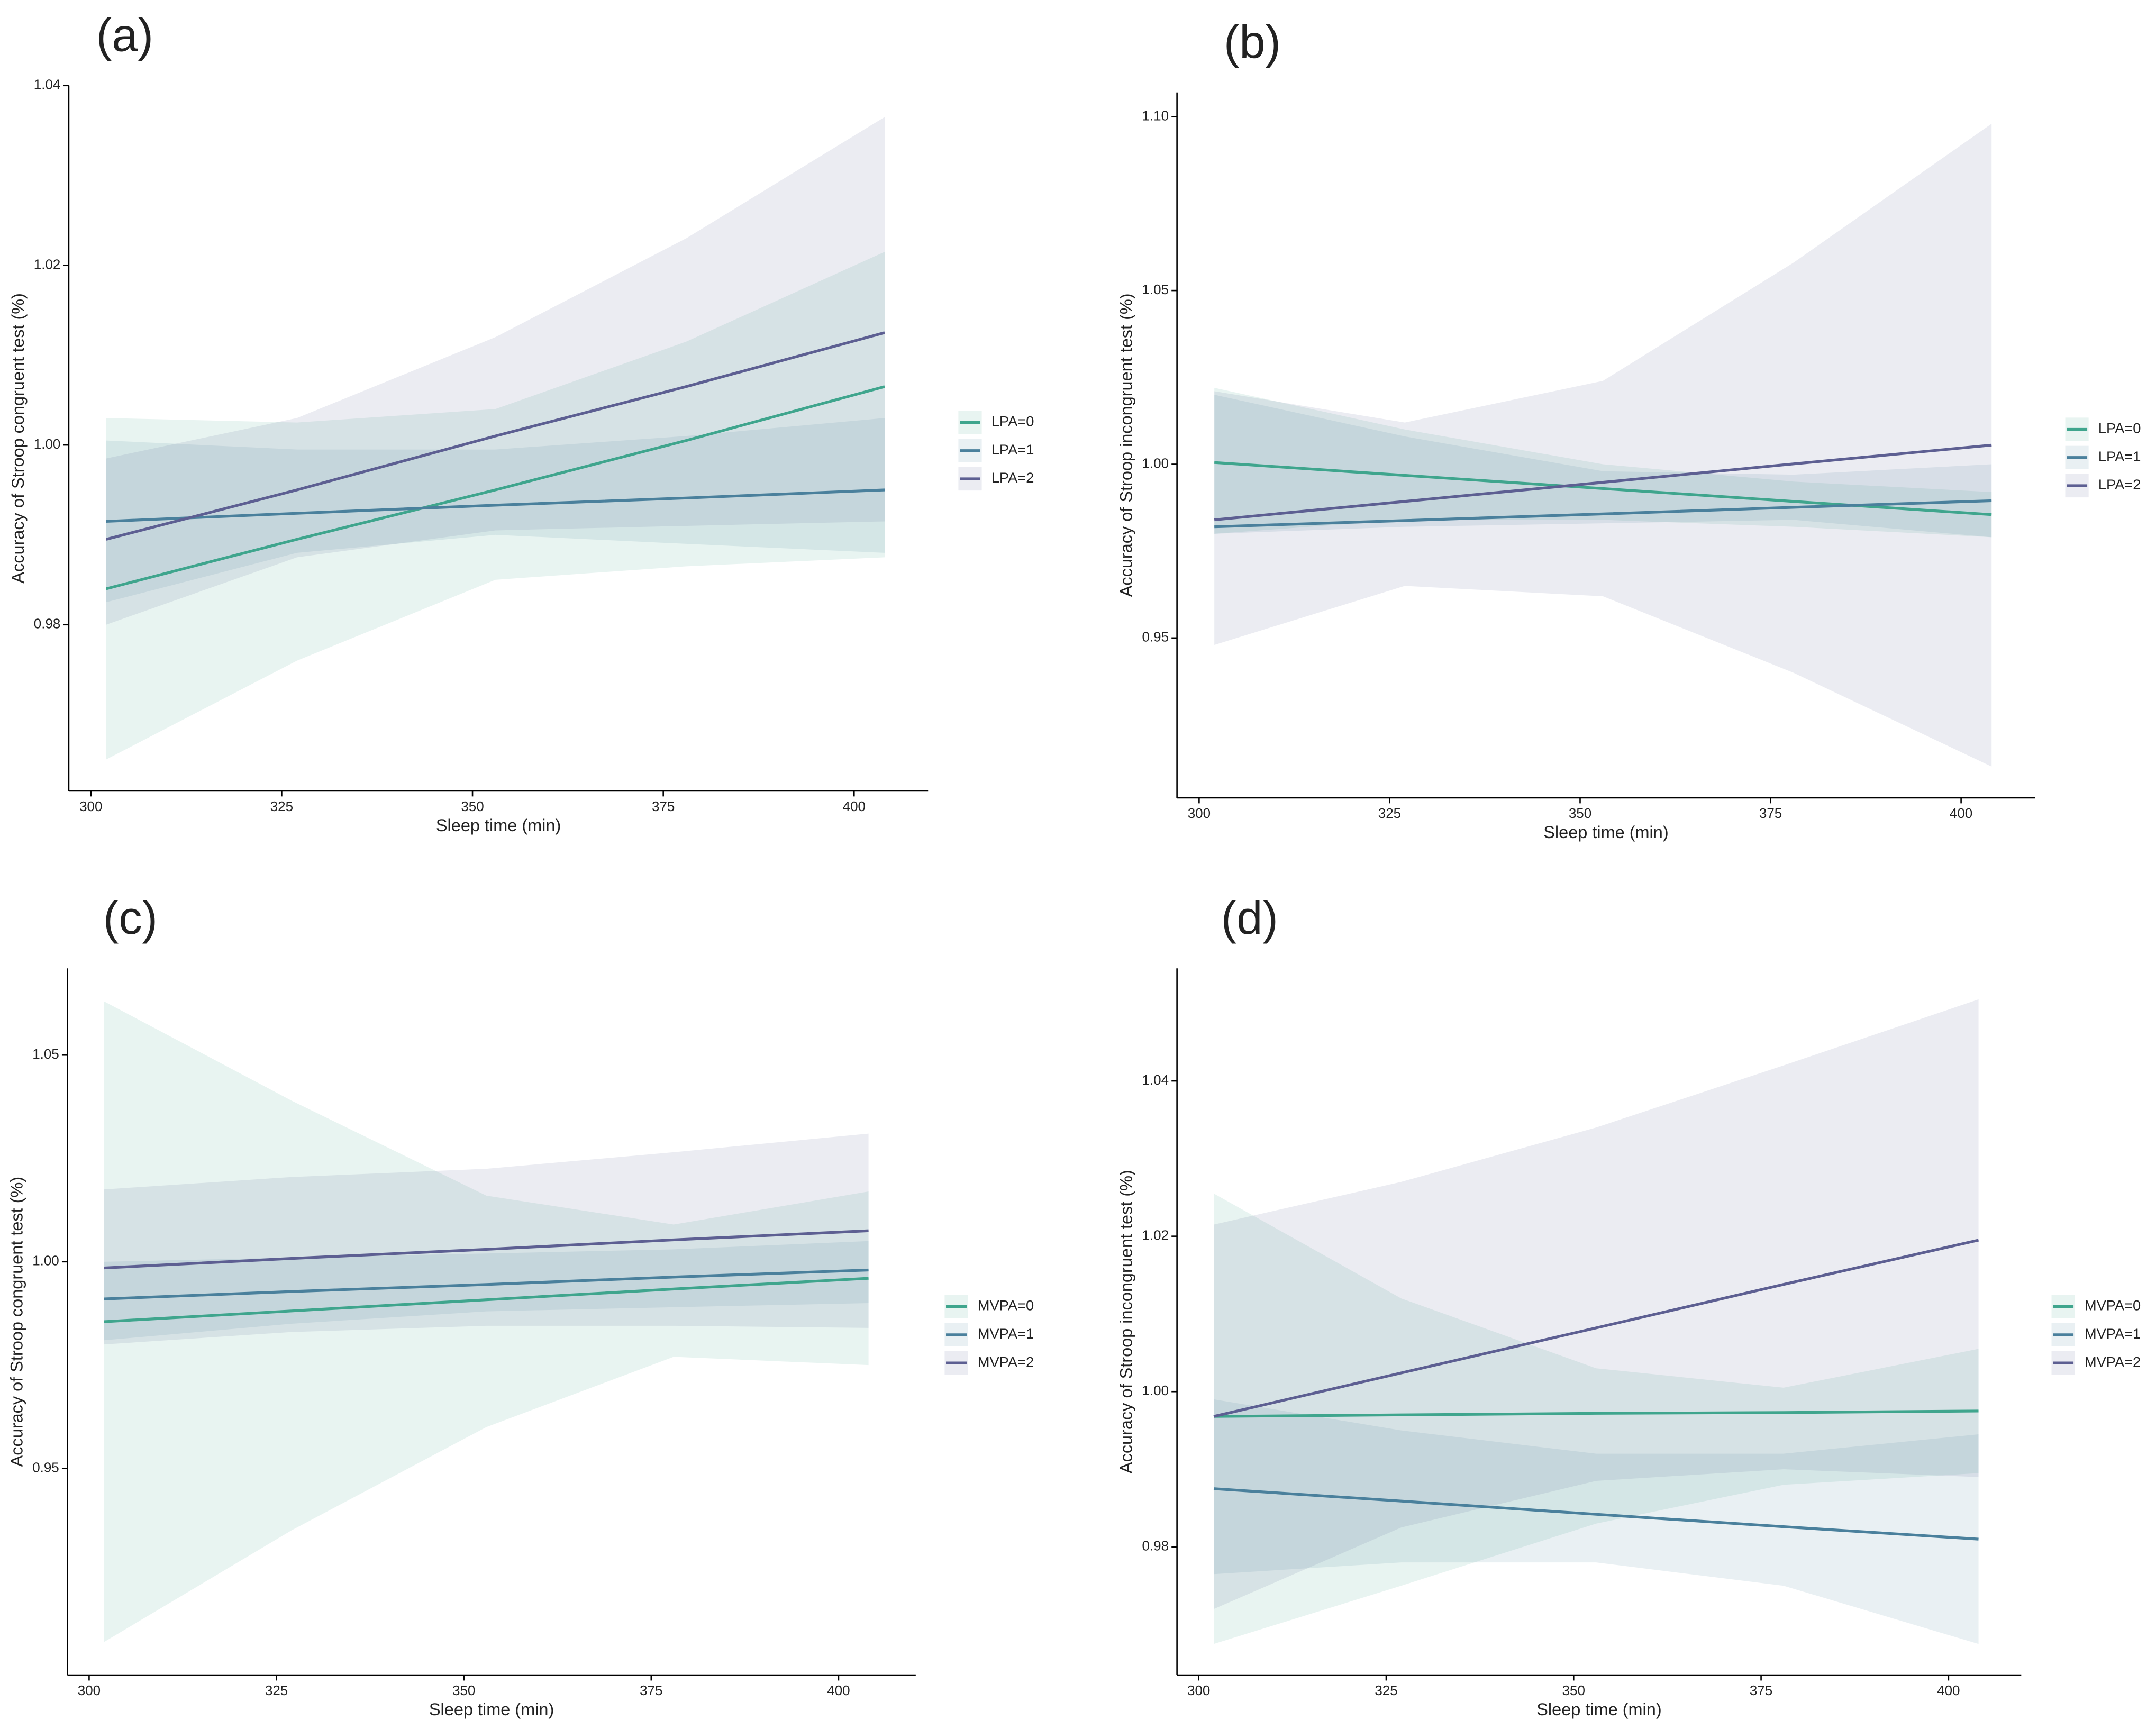 The height and width of the screenshot is (1729, 2156). Describe the element at coordinates (1155, 116) in the screenshot. I see `y-tick-label: 1.10` at that location.